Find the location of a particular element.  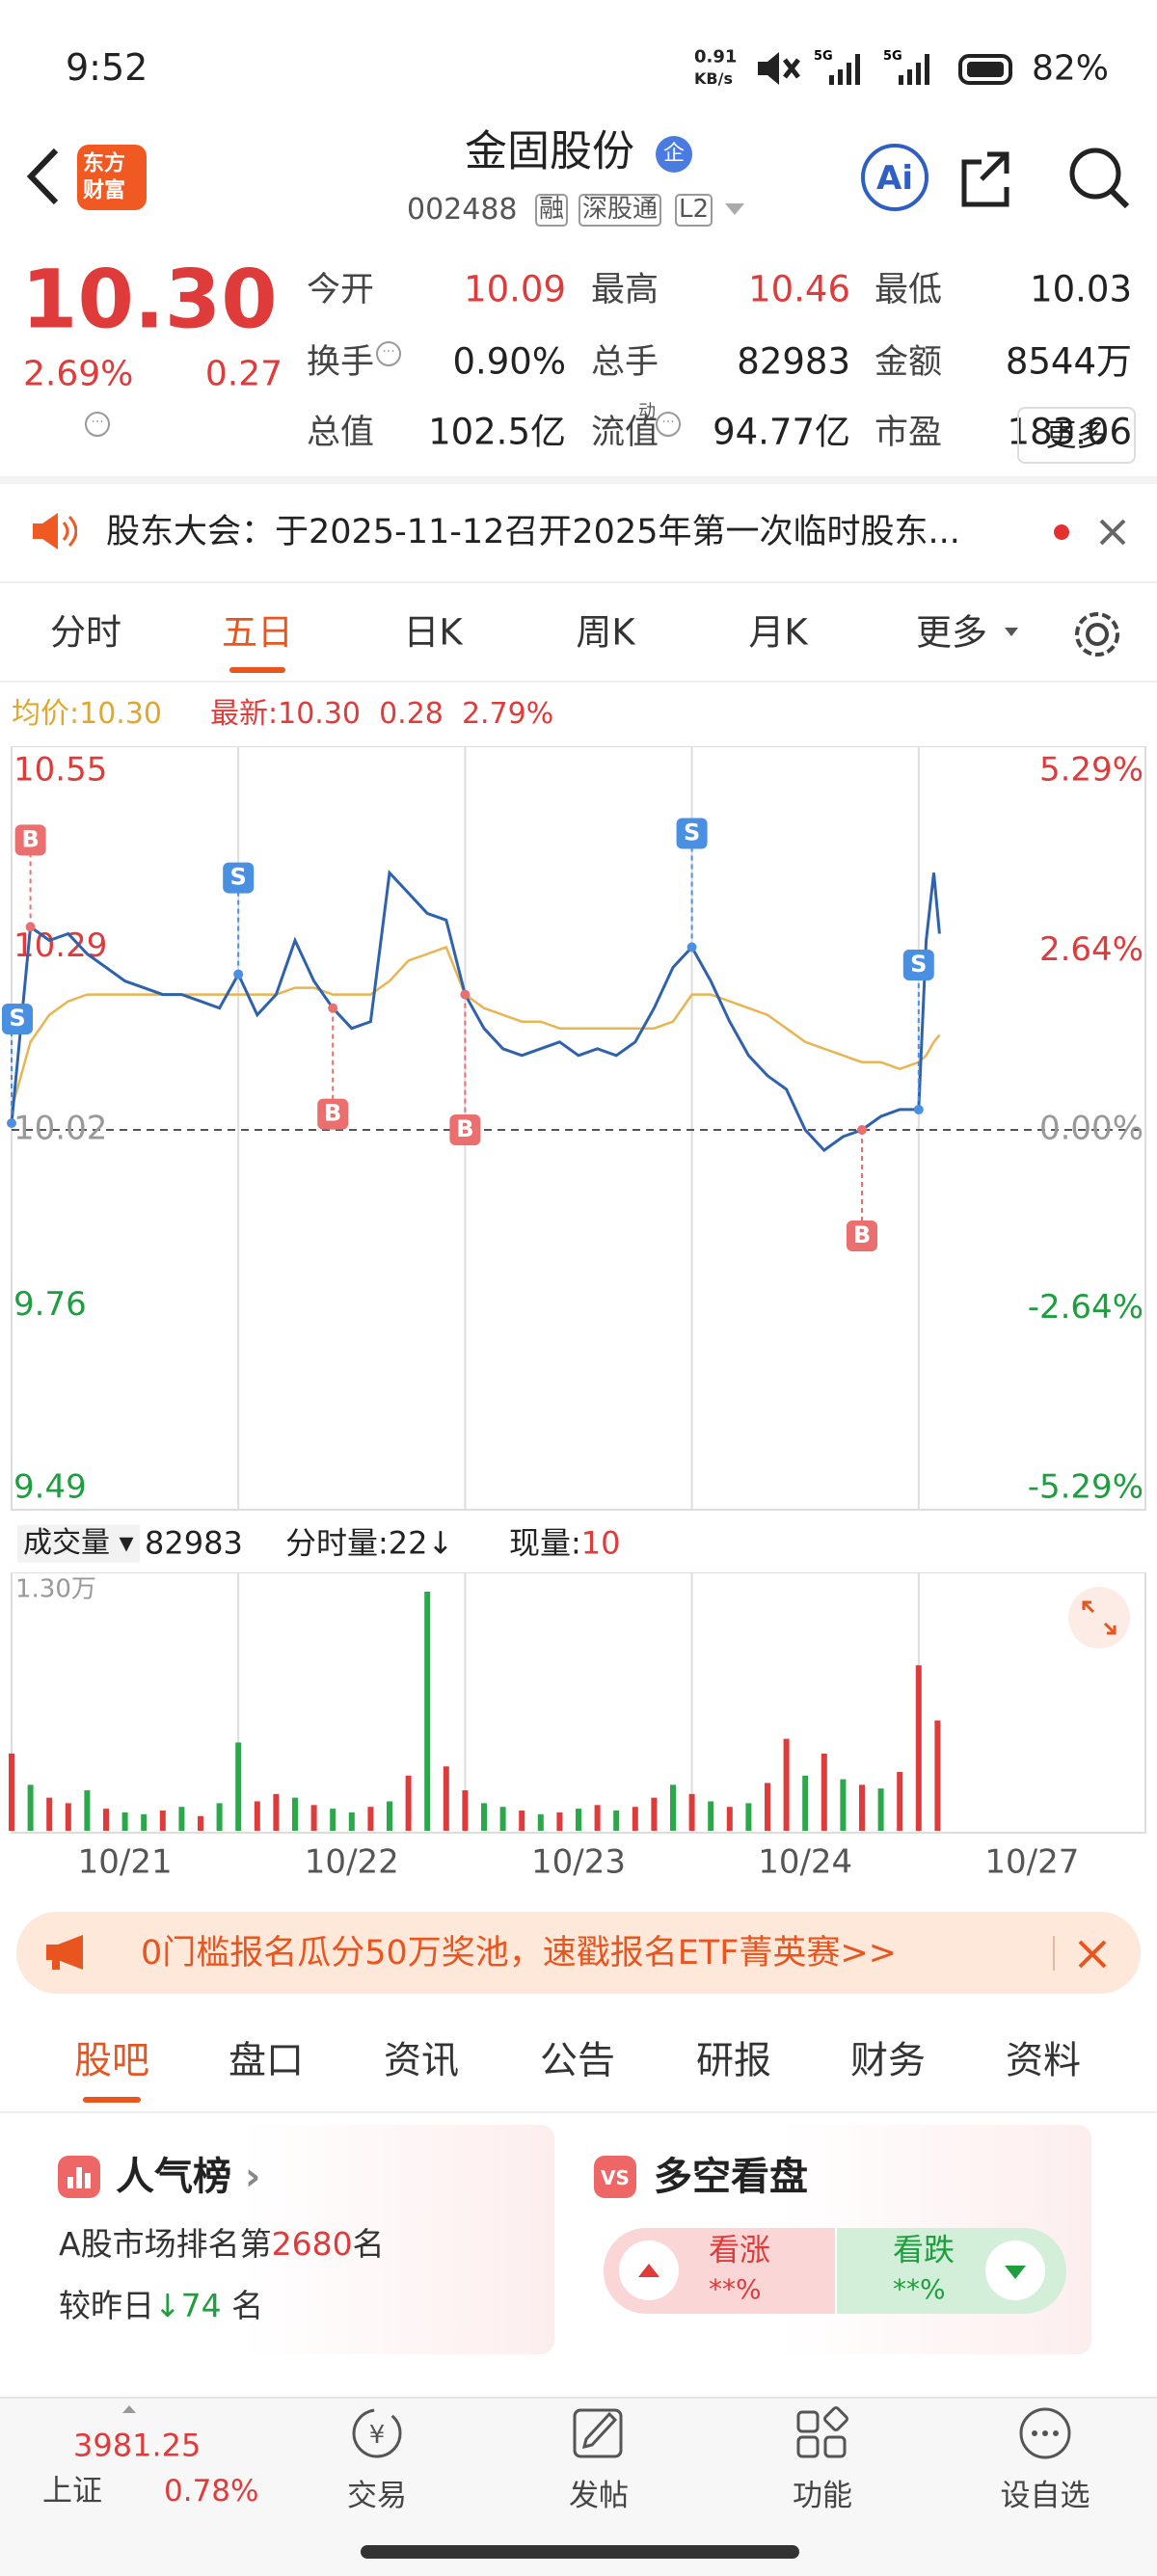

volume-label: 成交量 ▾ is located at coordinates (78, 1544).